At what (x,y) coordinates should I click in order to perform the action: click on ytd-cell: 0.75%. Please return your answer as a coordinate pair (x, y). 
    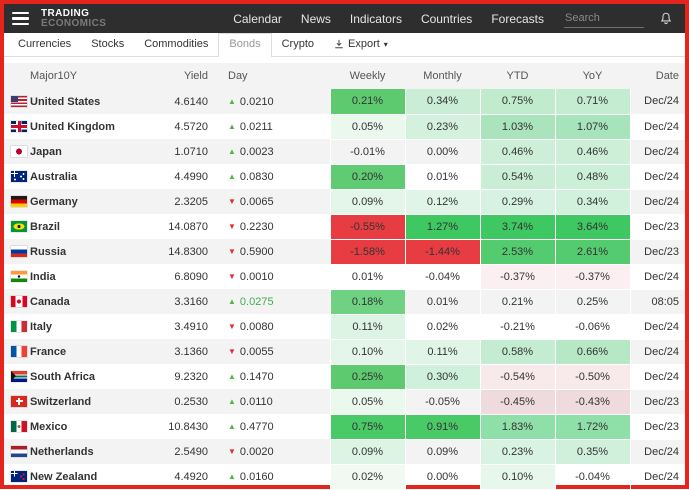
    Looking at the image, I should click on (517, 102).